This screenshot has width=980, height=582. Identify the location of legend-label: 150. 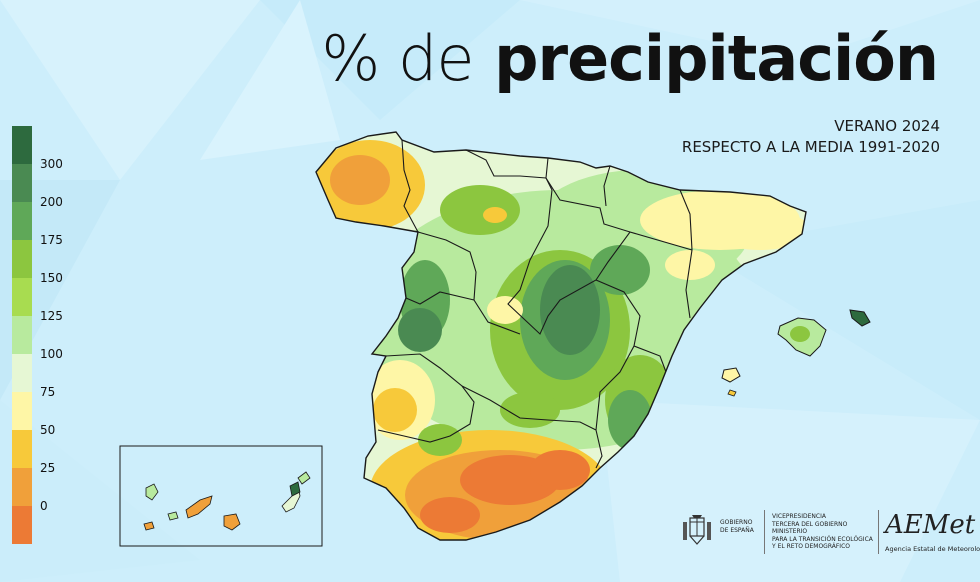
(51, 278).